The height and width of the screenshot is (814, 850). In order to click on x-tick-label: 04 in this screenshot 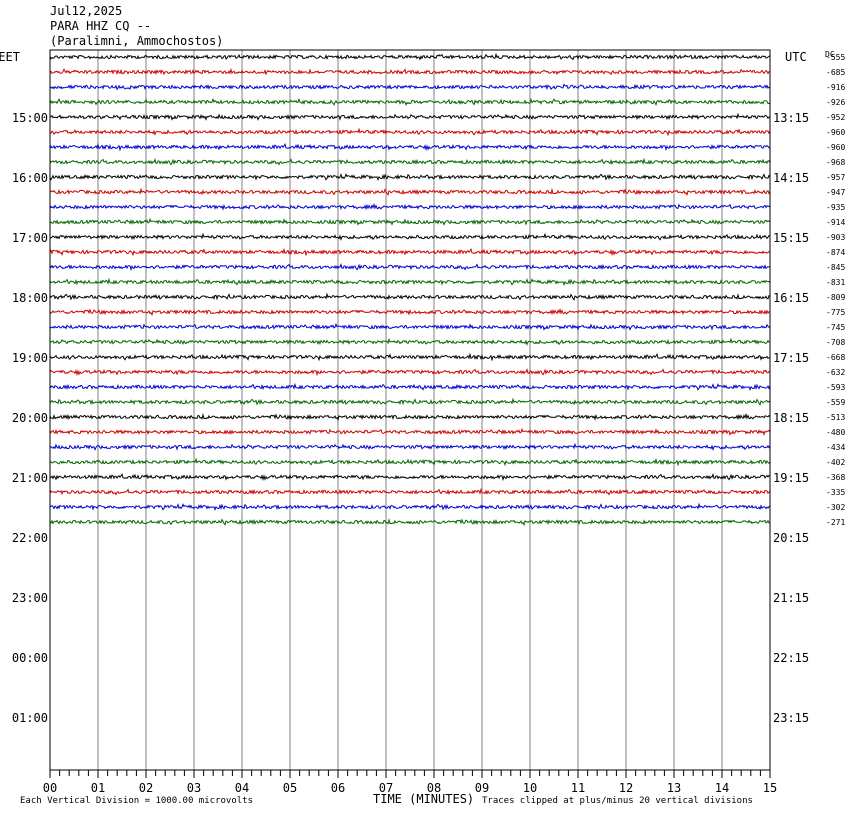, I will do `click(242, 788)`.